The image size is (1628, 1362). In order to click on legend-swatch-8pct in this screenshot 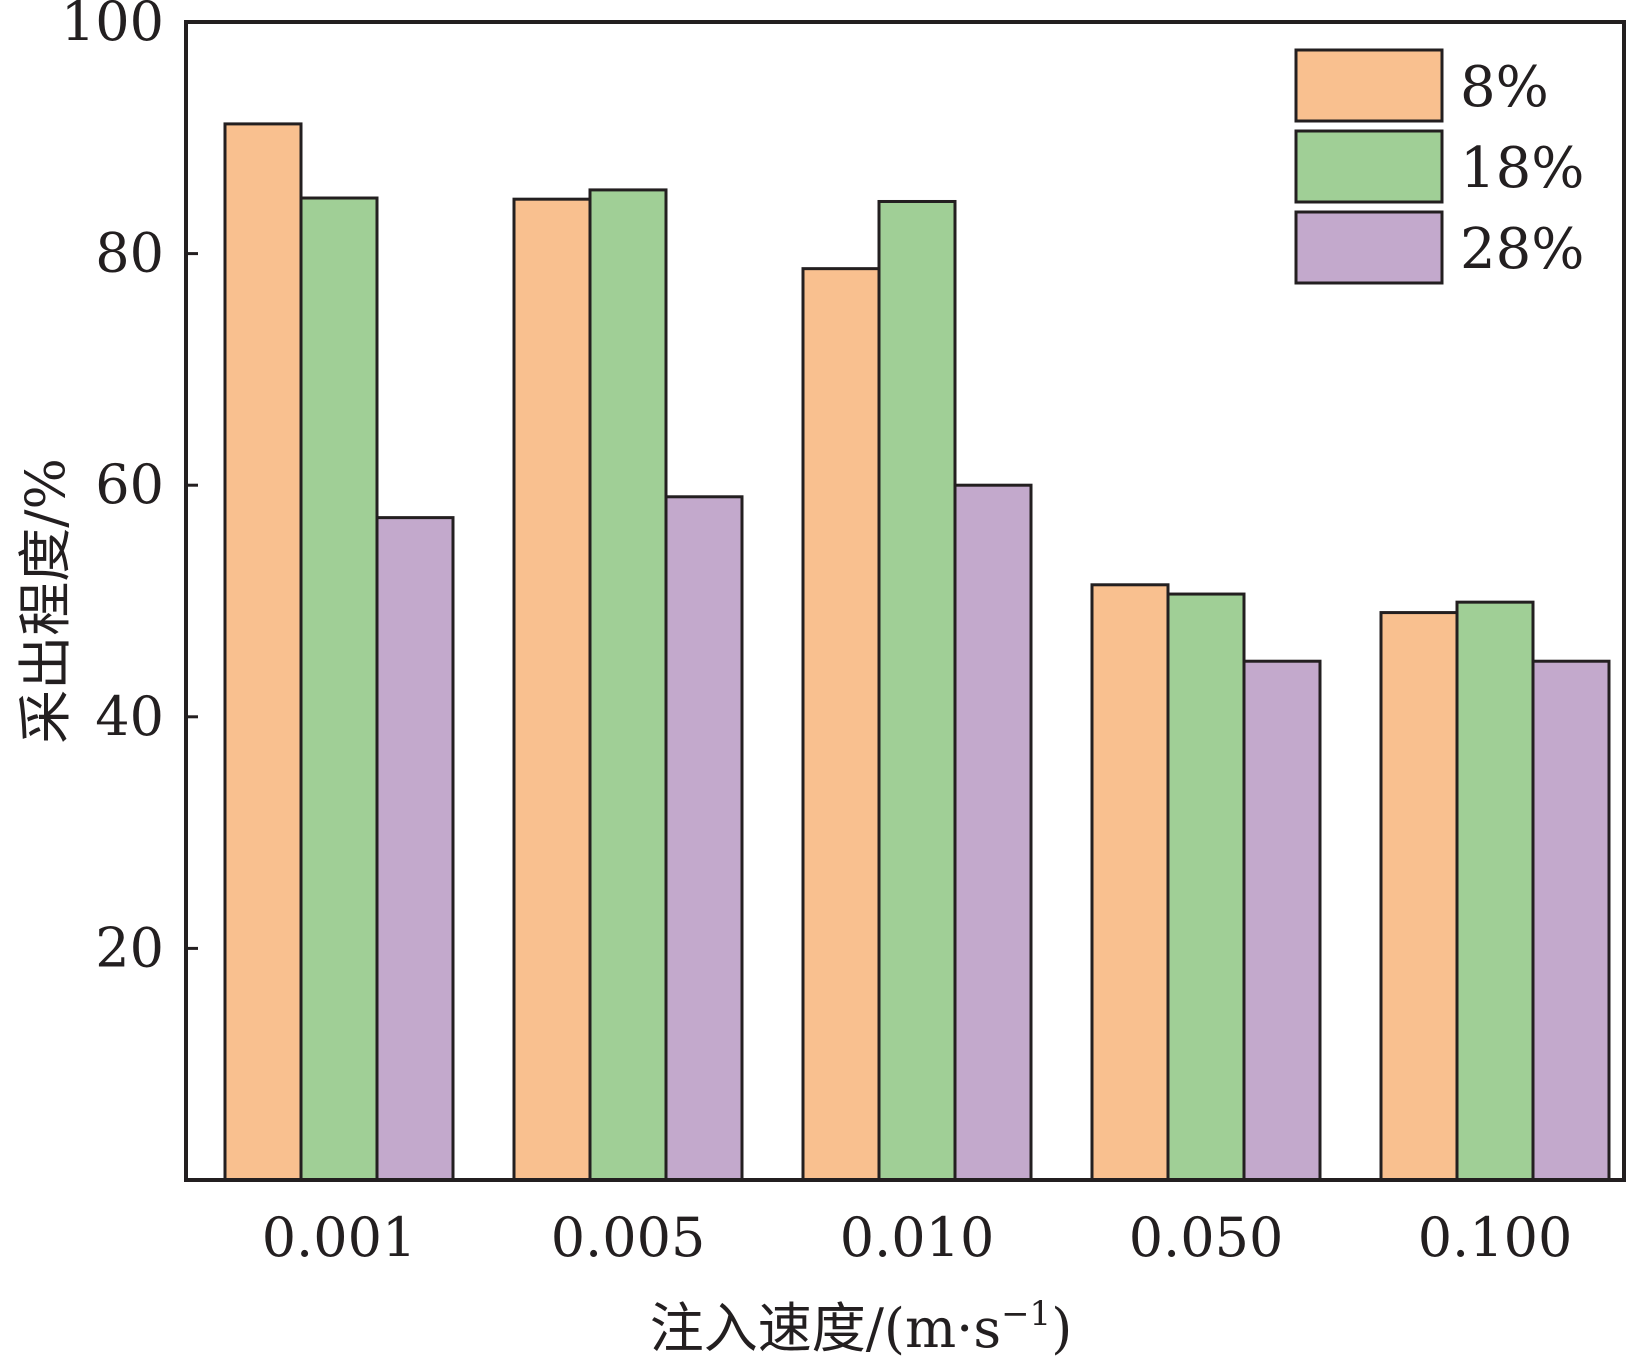, I will do `click(1369, 85)`.